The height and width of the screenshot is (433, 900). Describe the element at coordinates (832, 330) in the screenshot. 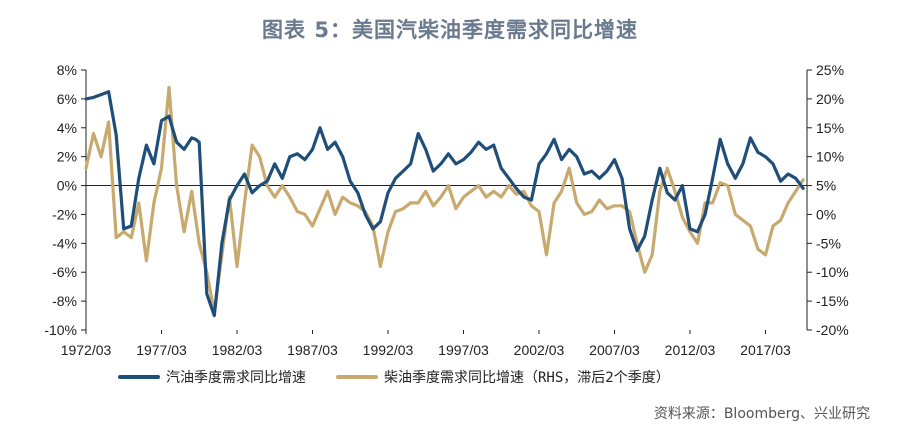

I see `right-axis-tick-label: -20%` at that location.